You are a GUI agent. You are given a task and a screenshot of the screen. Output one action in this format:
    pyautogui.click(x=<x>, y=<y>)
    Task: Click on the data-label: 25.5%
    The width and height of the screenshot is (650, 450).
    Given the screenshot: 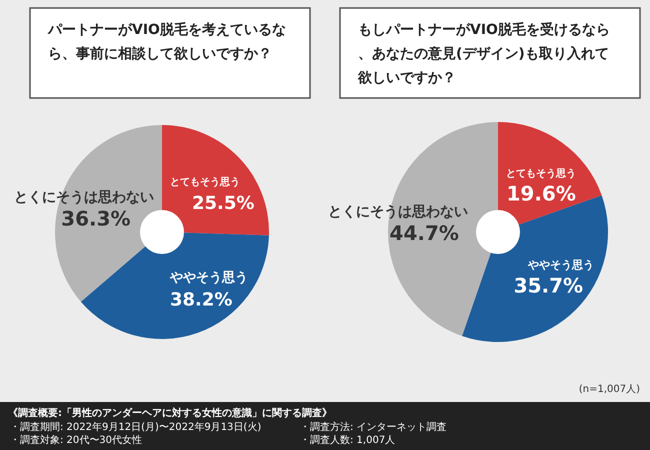 What is the action you would take?
    pyautogui.click(x=223, y=203)
    